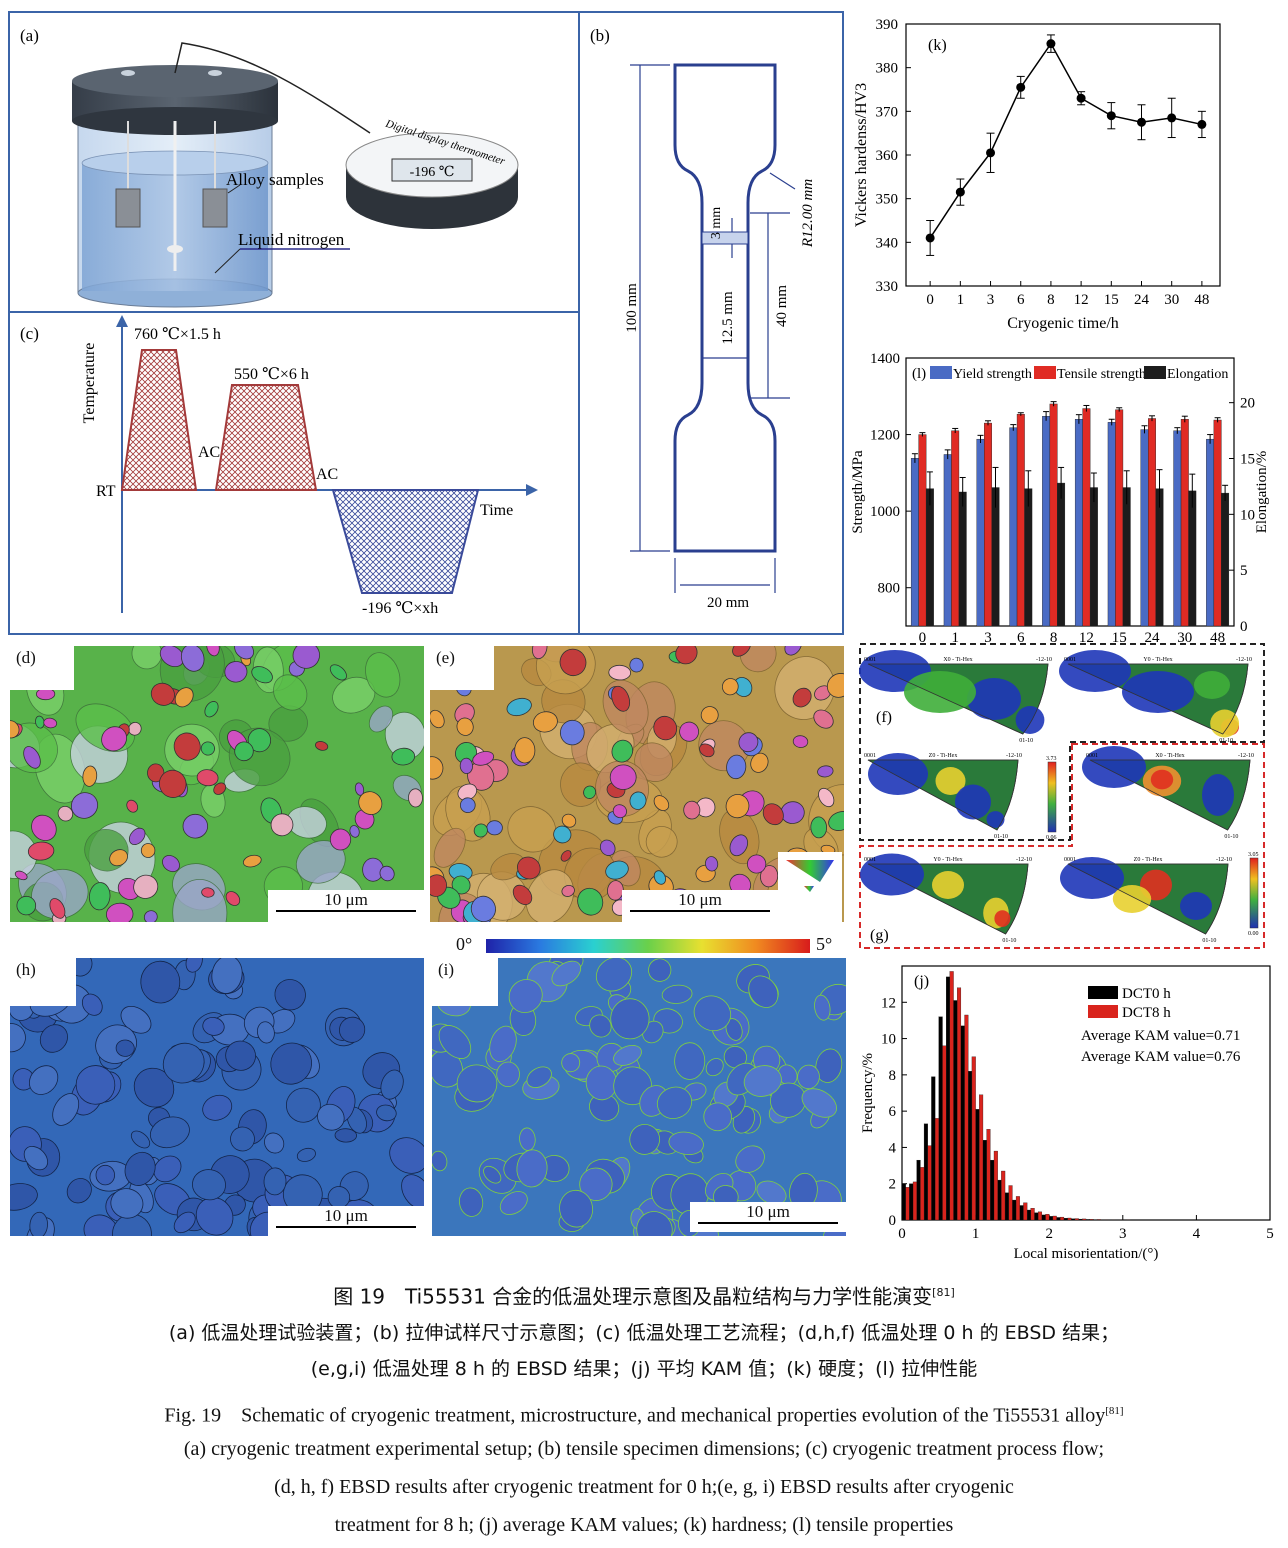  I want to click on ipf-g-z-corner-b: -12-10, so click(1224, 860).